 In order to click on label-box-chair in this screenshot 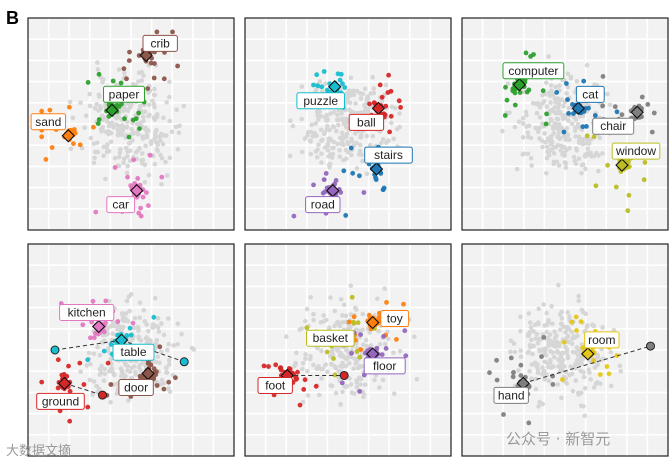, I will do `click(613, 126)`.